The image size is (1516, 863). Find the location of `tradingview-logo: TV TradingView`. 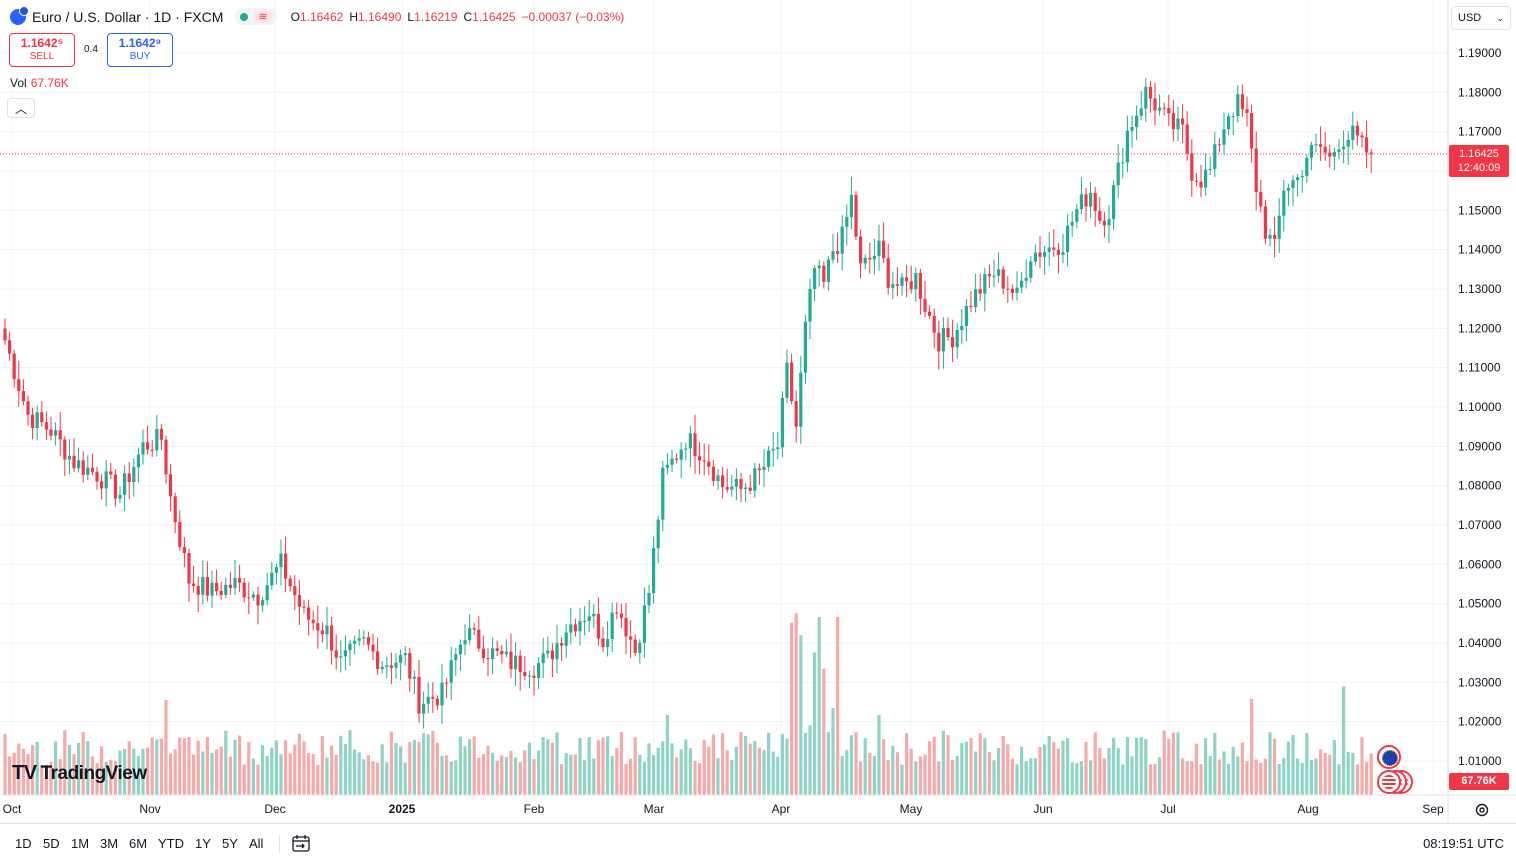

tradingview-logo: TV TradingView is located at coordinates (79, 773).